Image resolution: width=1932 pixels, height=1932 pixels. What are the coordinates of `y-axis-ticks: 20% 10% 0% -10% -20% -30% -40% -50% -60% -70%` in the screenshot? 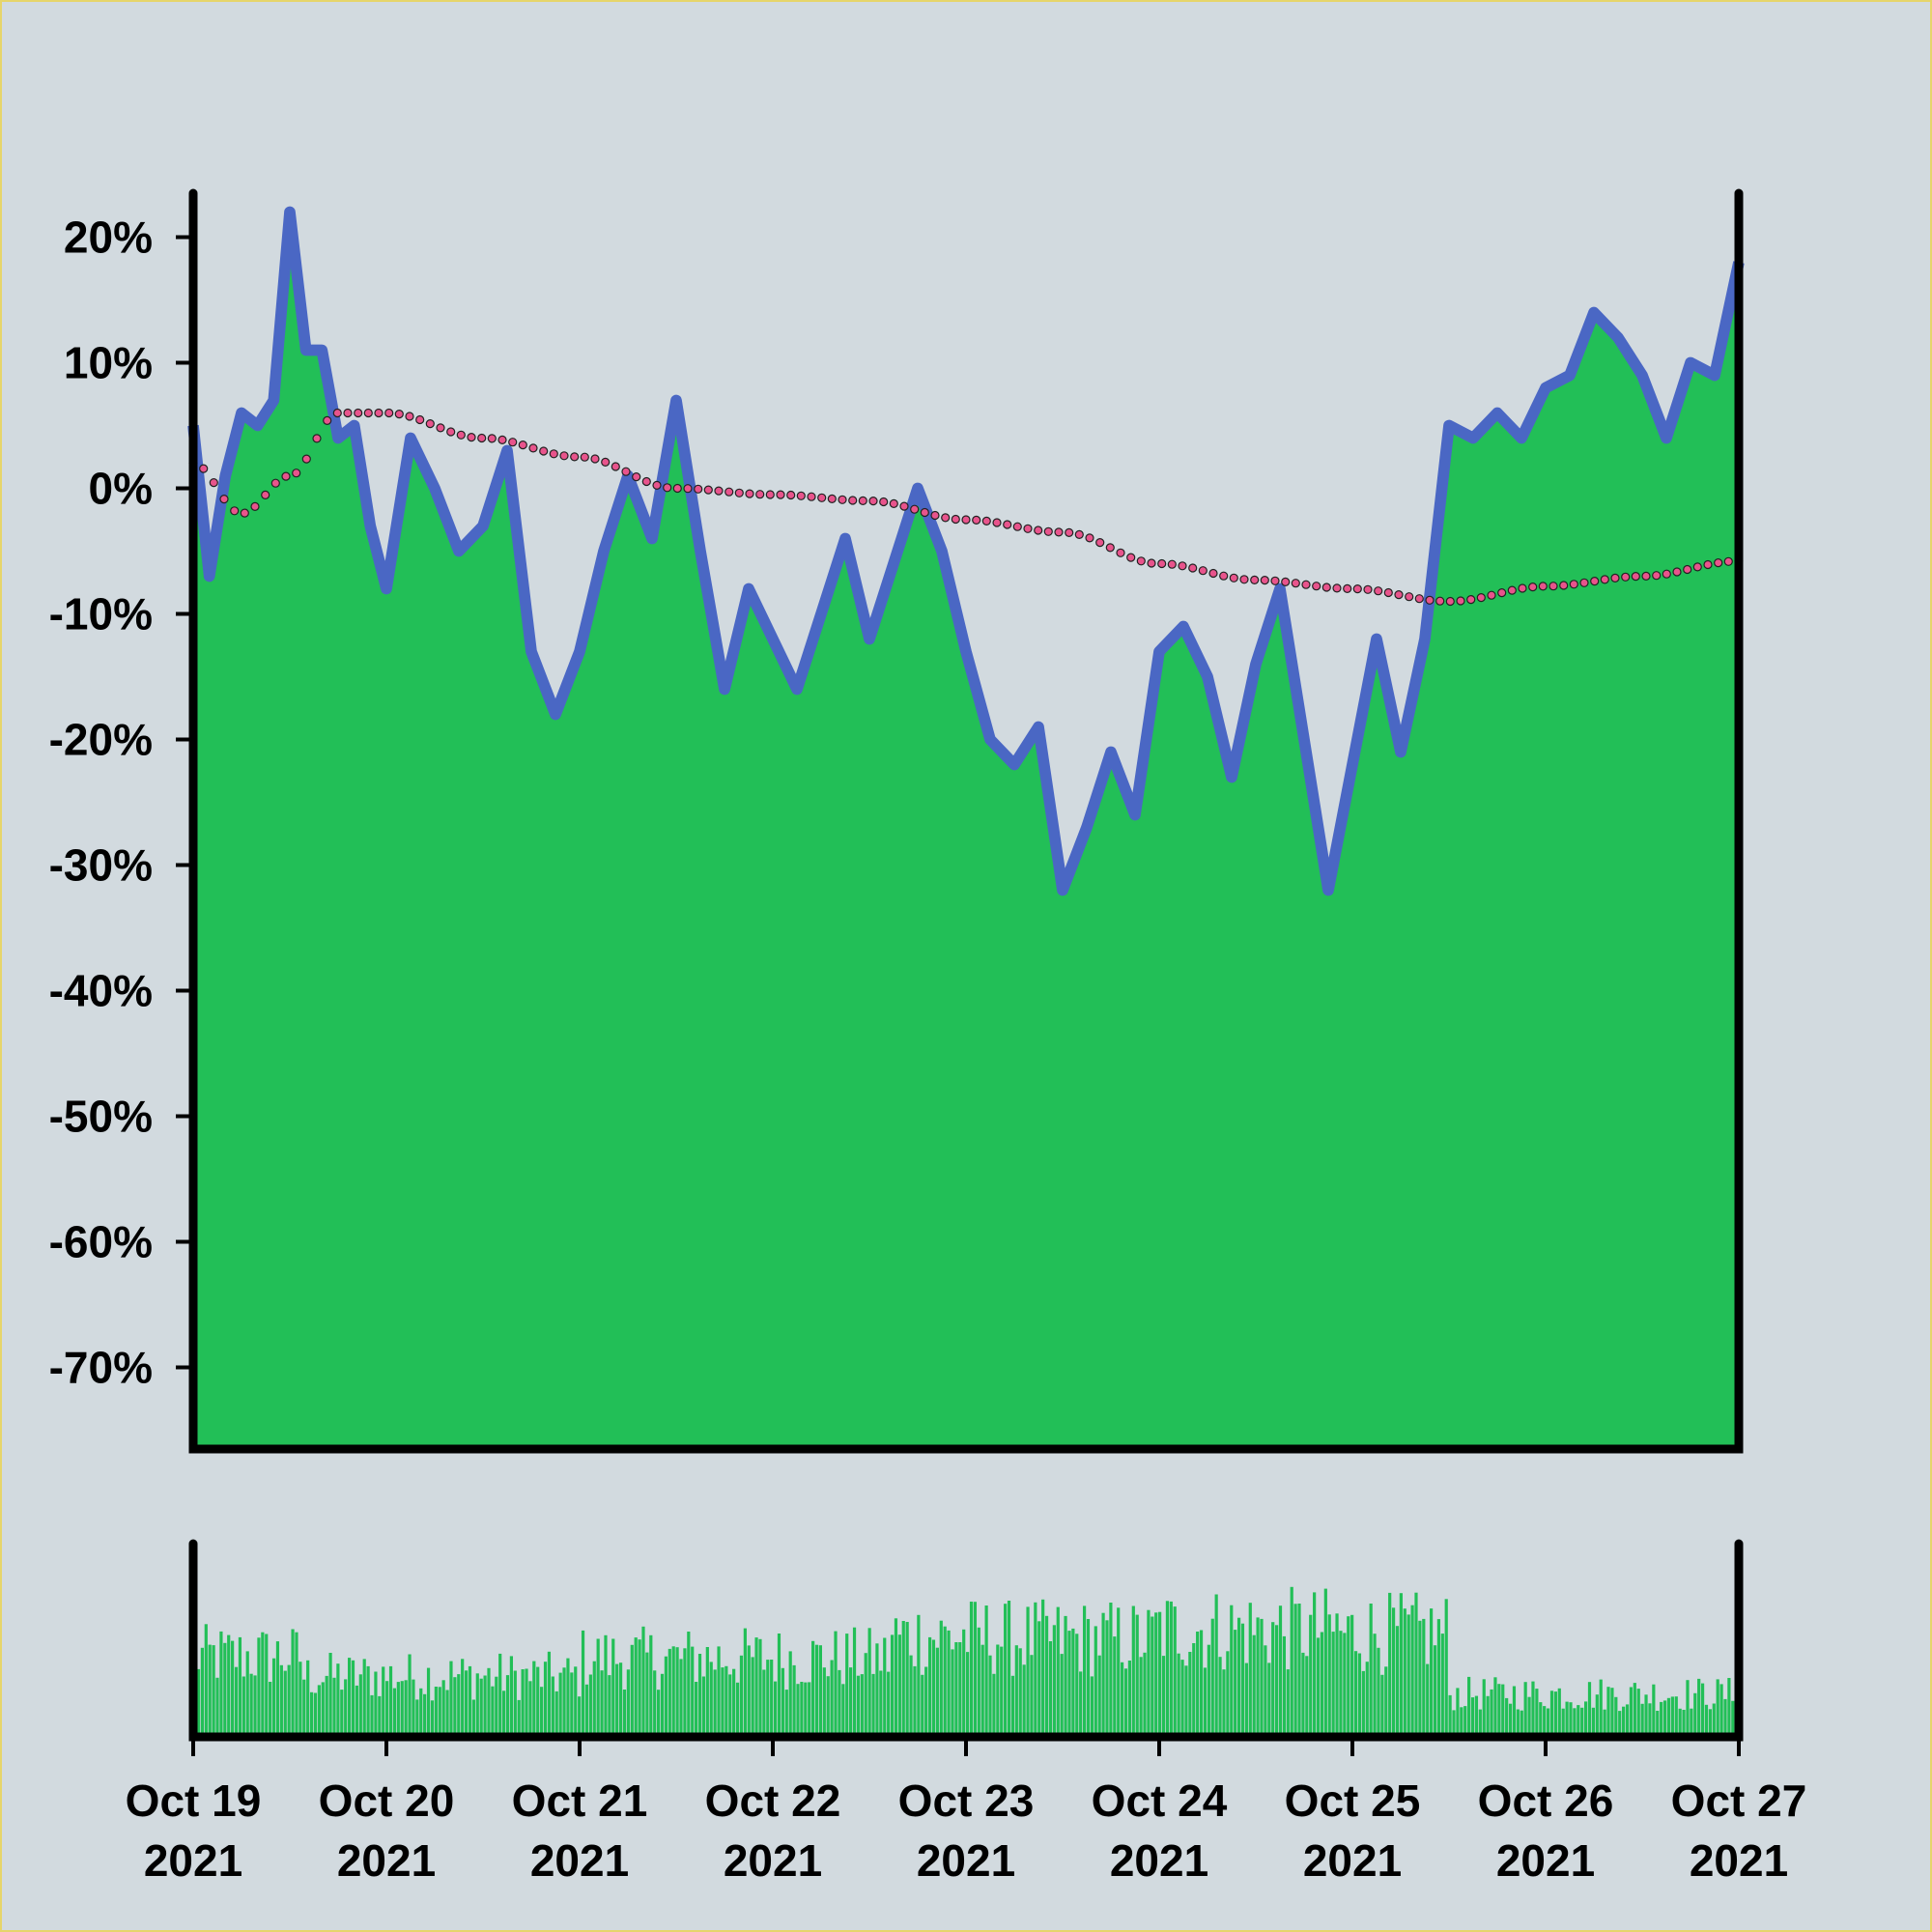 It's located at (121, 803).